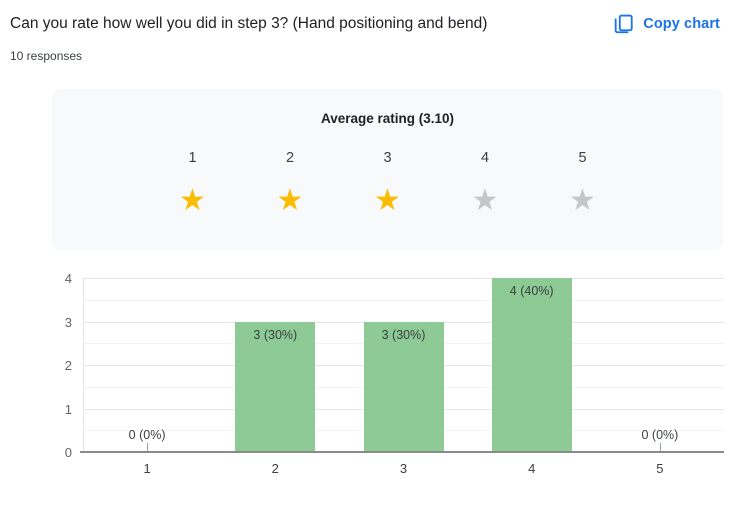 This screenshot has height=520, width=729. I want to click on rating-scale-number: 2, so click(290, 158).